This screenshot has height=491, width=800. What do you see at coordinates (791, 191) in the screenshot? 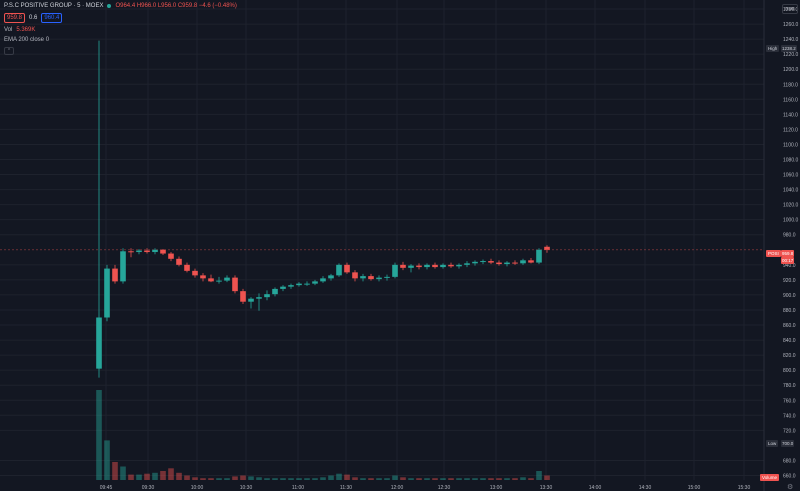
I see `price-tick-label: 1040.0` at bounding box center [791, 191].